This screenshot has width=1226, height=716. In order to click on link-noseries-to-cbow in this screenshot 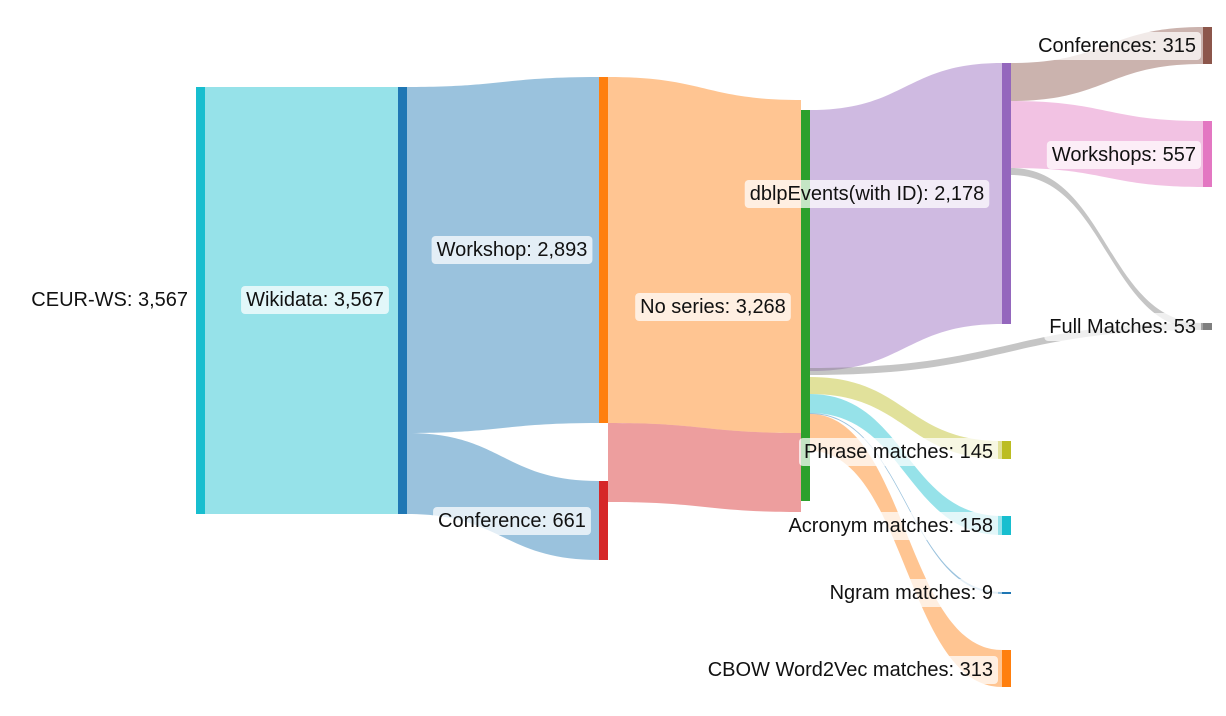, I will do `click(906, 550)`.